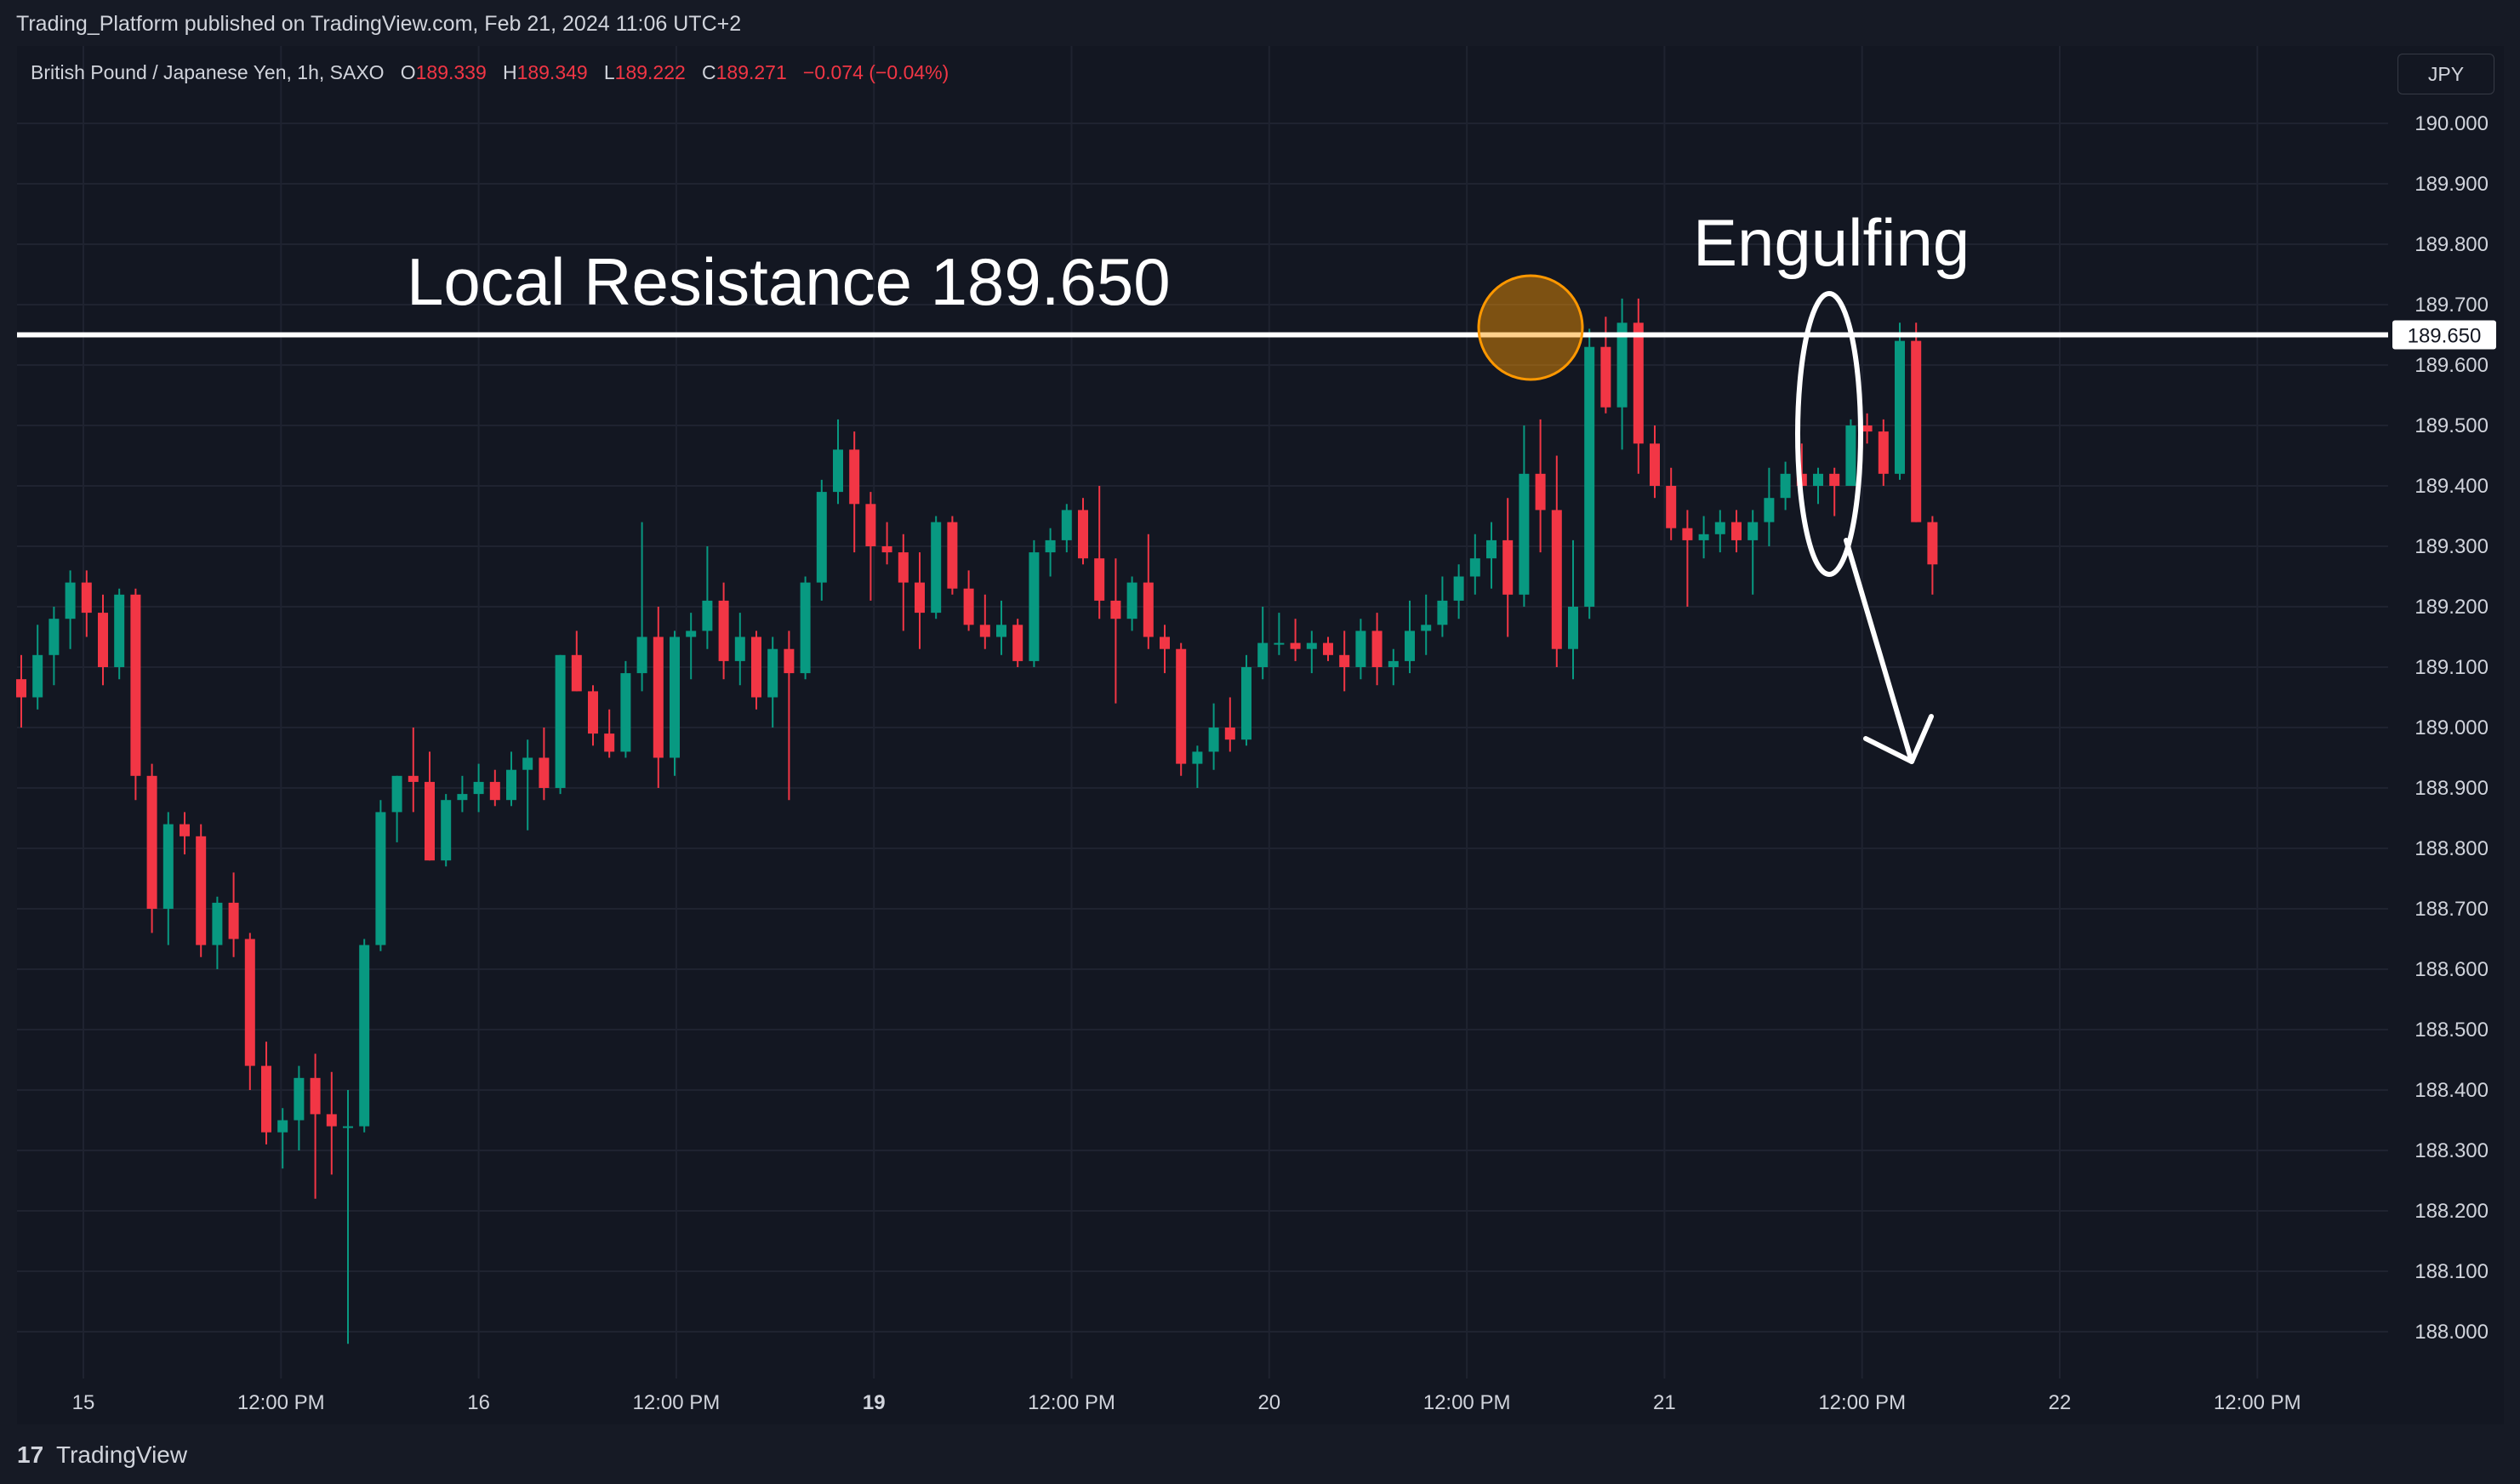 This screenshot has width=2520, height=1484. Describe the element at coordinates (2452, 1150) in the screenshot. I see `y-tick-label: 188.300` at that location.